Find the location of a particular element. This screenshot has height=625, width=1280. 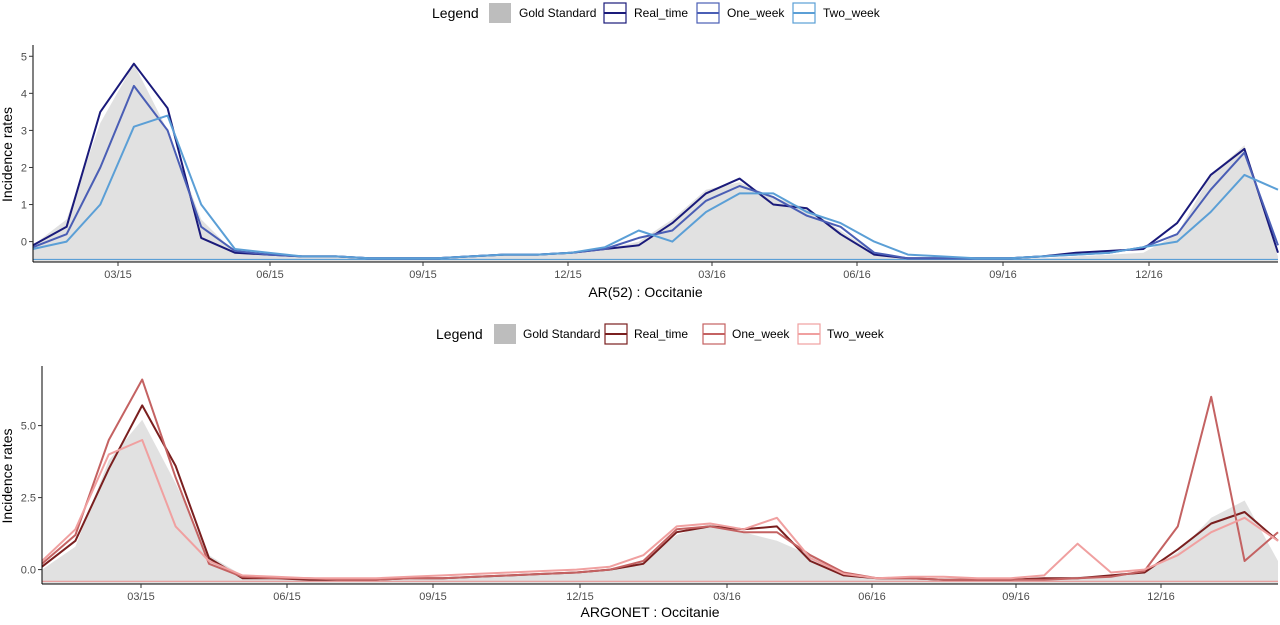

panel1-x-tick-label: 09/15 is located at coordinates (423, 275).